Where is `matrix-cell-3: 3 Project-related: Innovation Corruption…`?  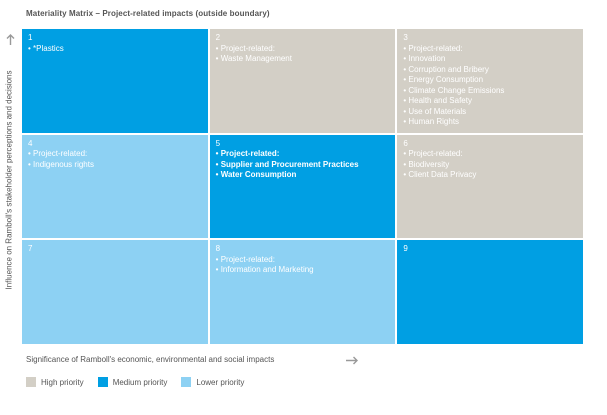
matrix-cell-3: 3 Project-related: Innovation Corruption… is located at coordinates (490, 81).